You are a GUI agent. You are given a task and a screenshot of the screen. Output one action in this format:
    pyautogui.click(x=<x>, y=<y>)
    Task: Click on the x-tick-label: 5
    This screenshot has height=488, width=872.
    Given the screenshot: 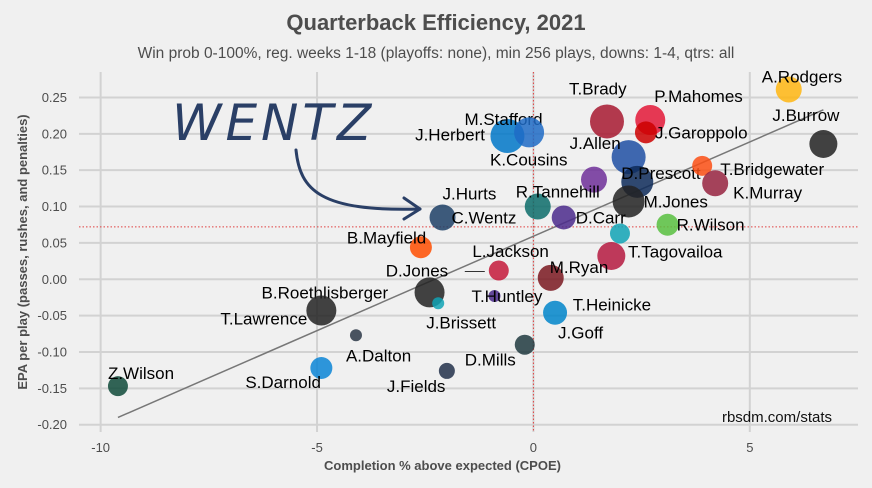 What is the action you would take?
    pyautogui.click(x=749, y=447)
    